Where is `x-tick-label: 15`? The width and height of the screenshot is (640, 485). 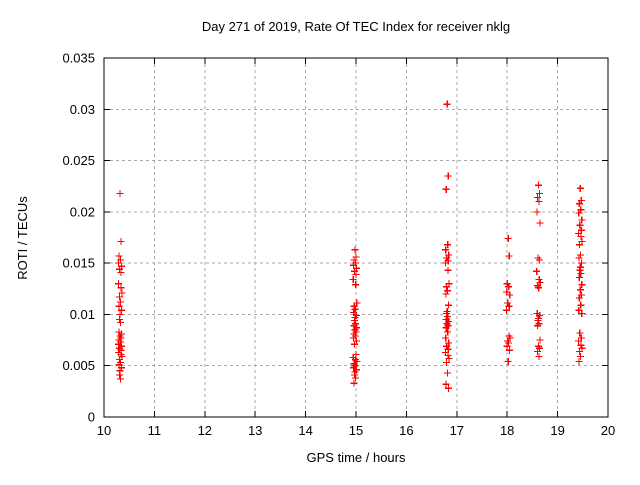 x-tick-label: 15 is located at coordinates (356, 430).